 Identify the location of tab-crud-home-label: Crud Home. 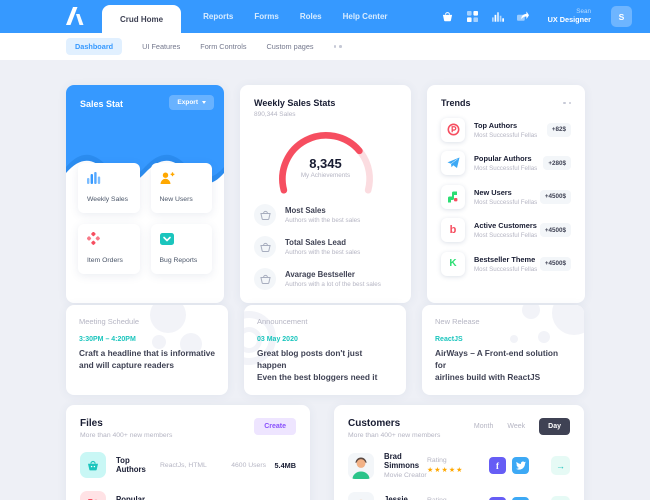
(142, 19).